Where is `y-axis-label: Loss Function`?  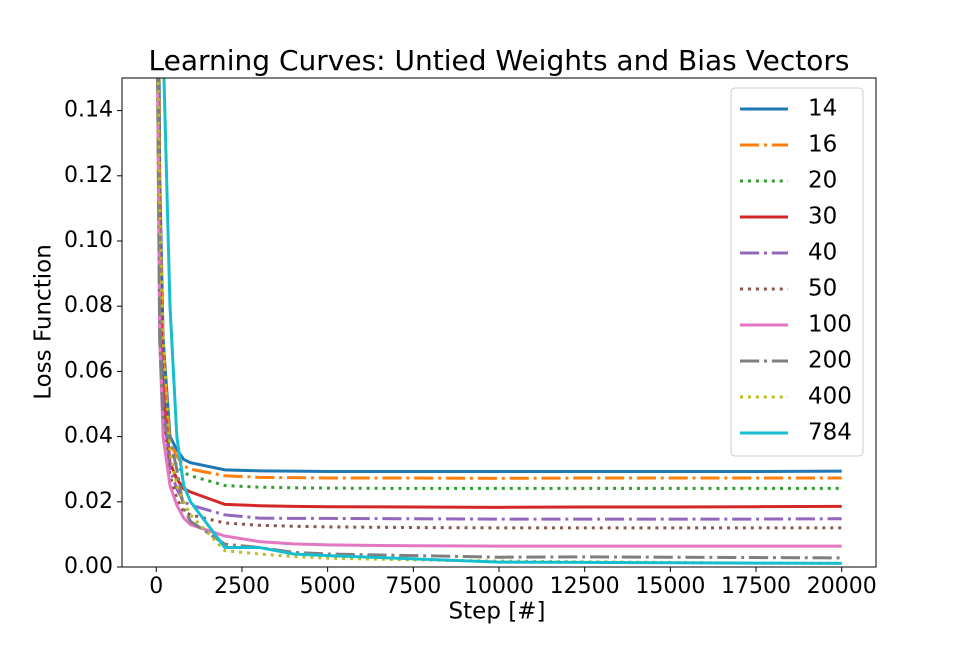 y-axis-label: Loss Function is located at coordinates (44, 322).